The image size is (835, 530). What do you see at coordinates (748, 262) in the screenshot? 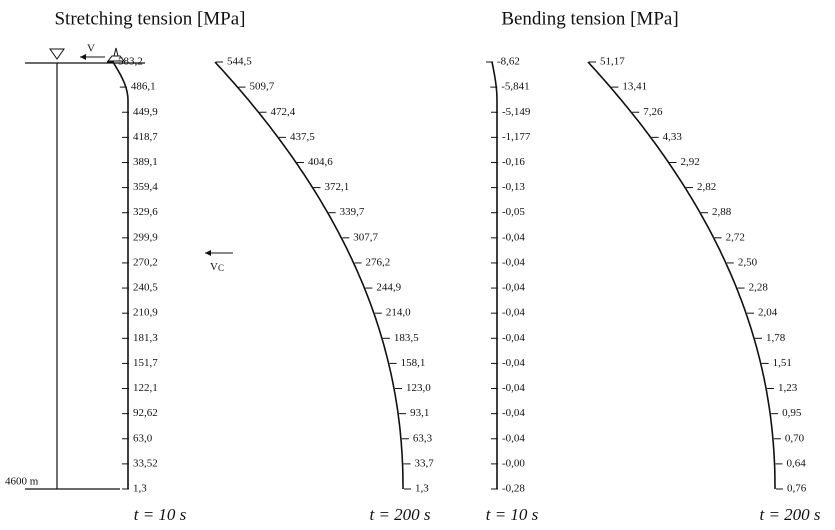
I see `value-label: 2,50` at bounding box center [748, 262].